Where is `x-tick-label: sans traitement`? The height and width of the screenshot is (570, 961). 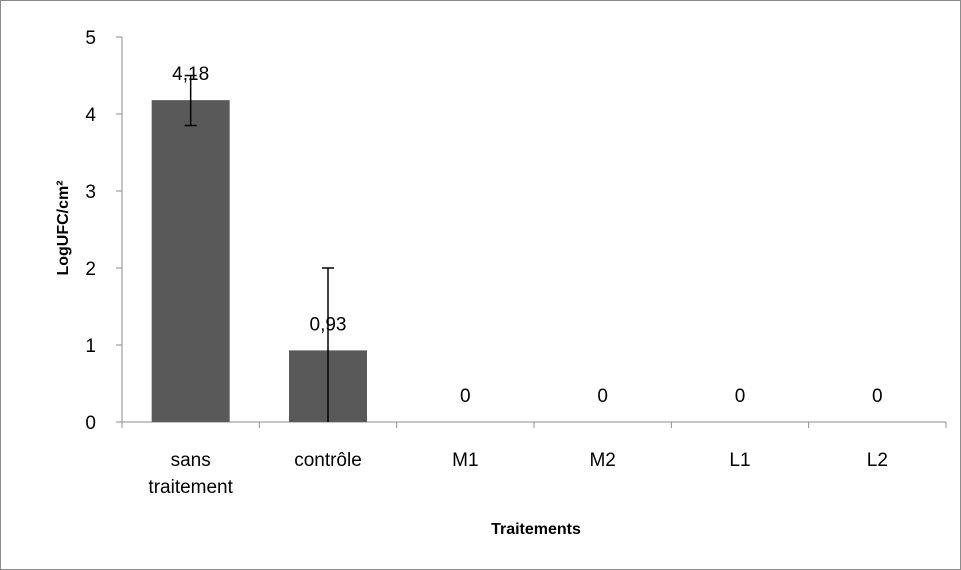 x-tick-label: sans traitement is located at coordinates (190, 474).